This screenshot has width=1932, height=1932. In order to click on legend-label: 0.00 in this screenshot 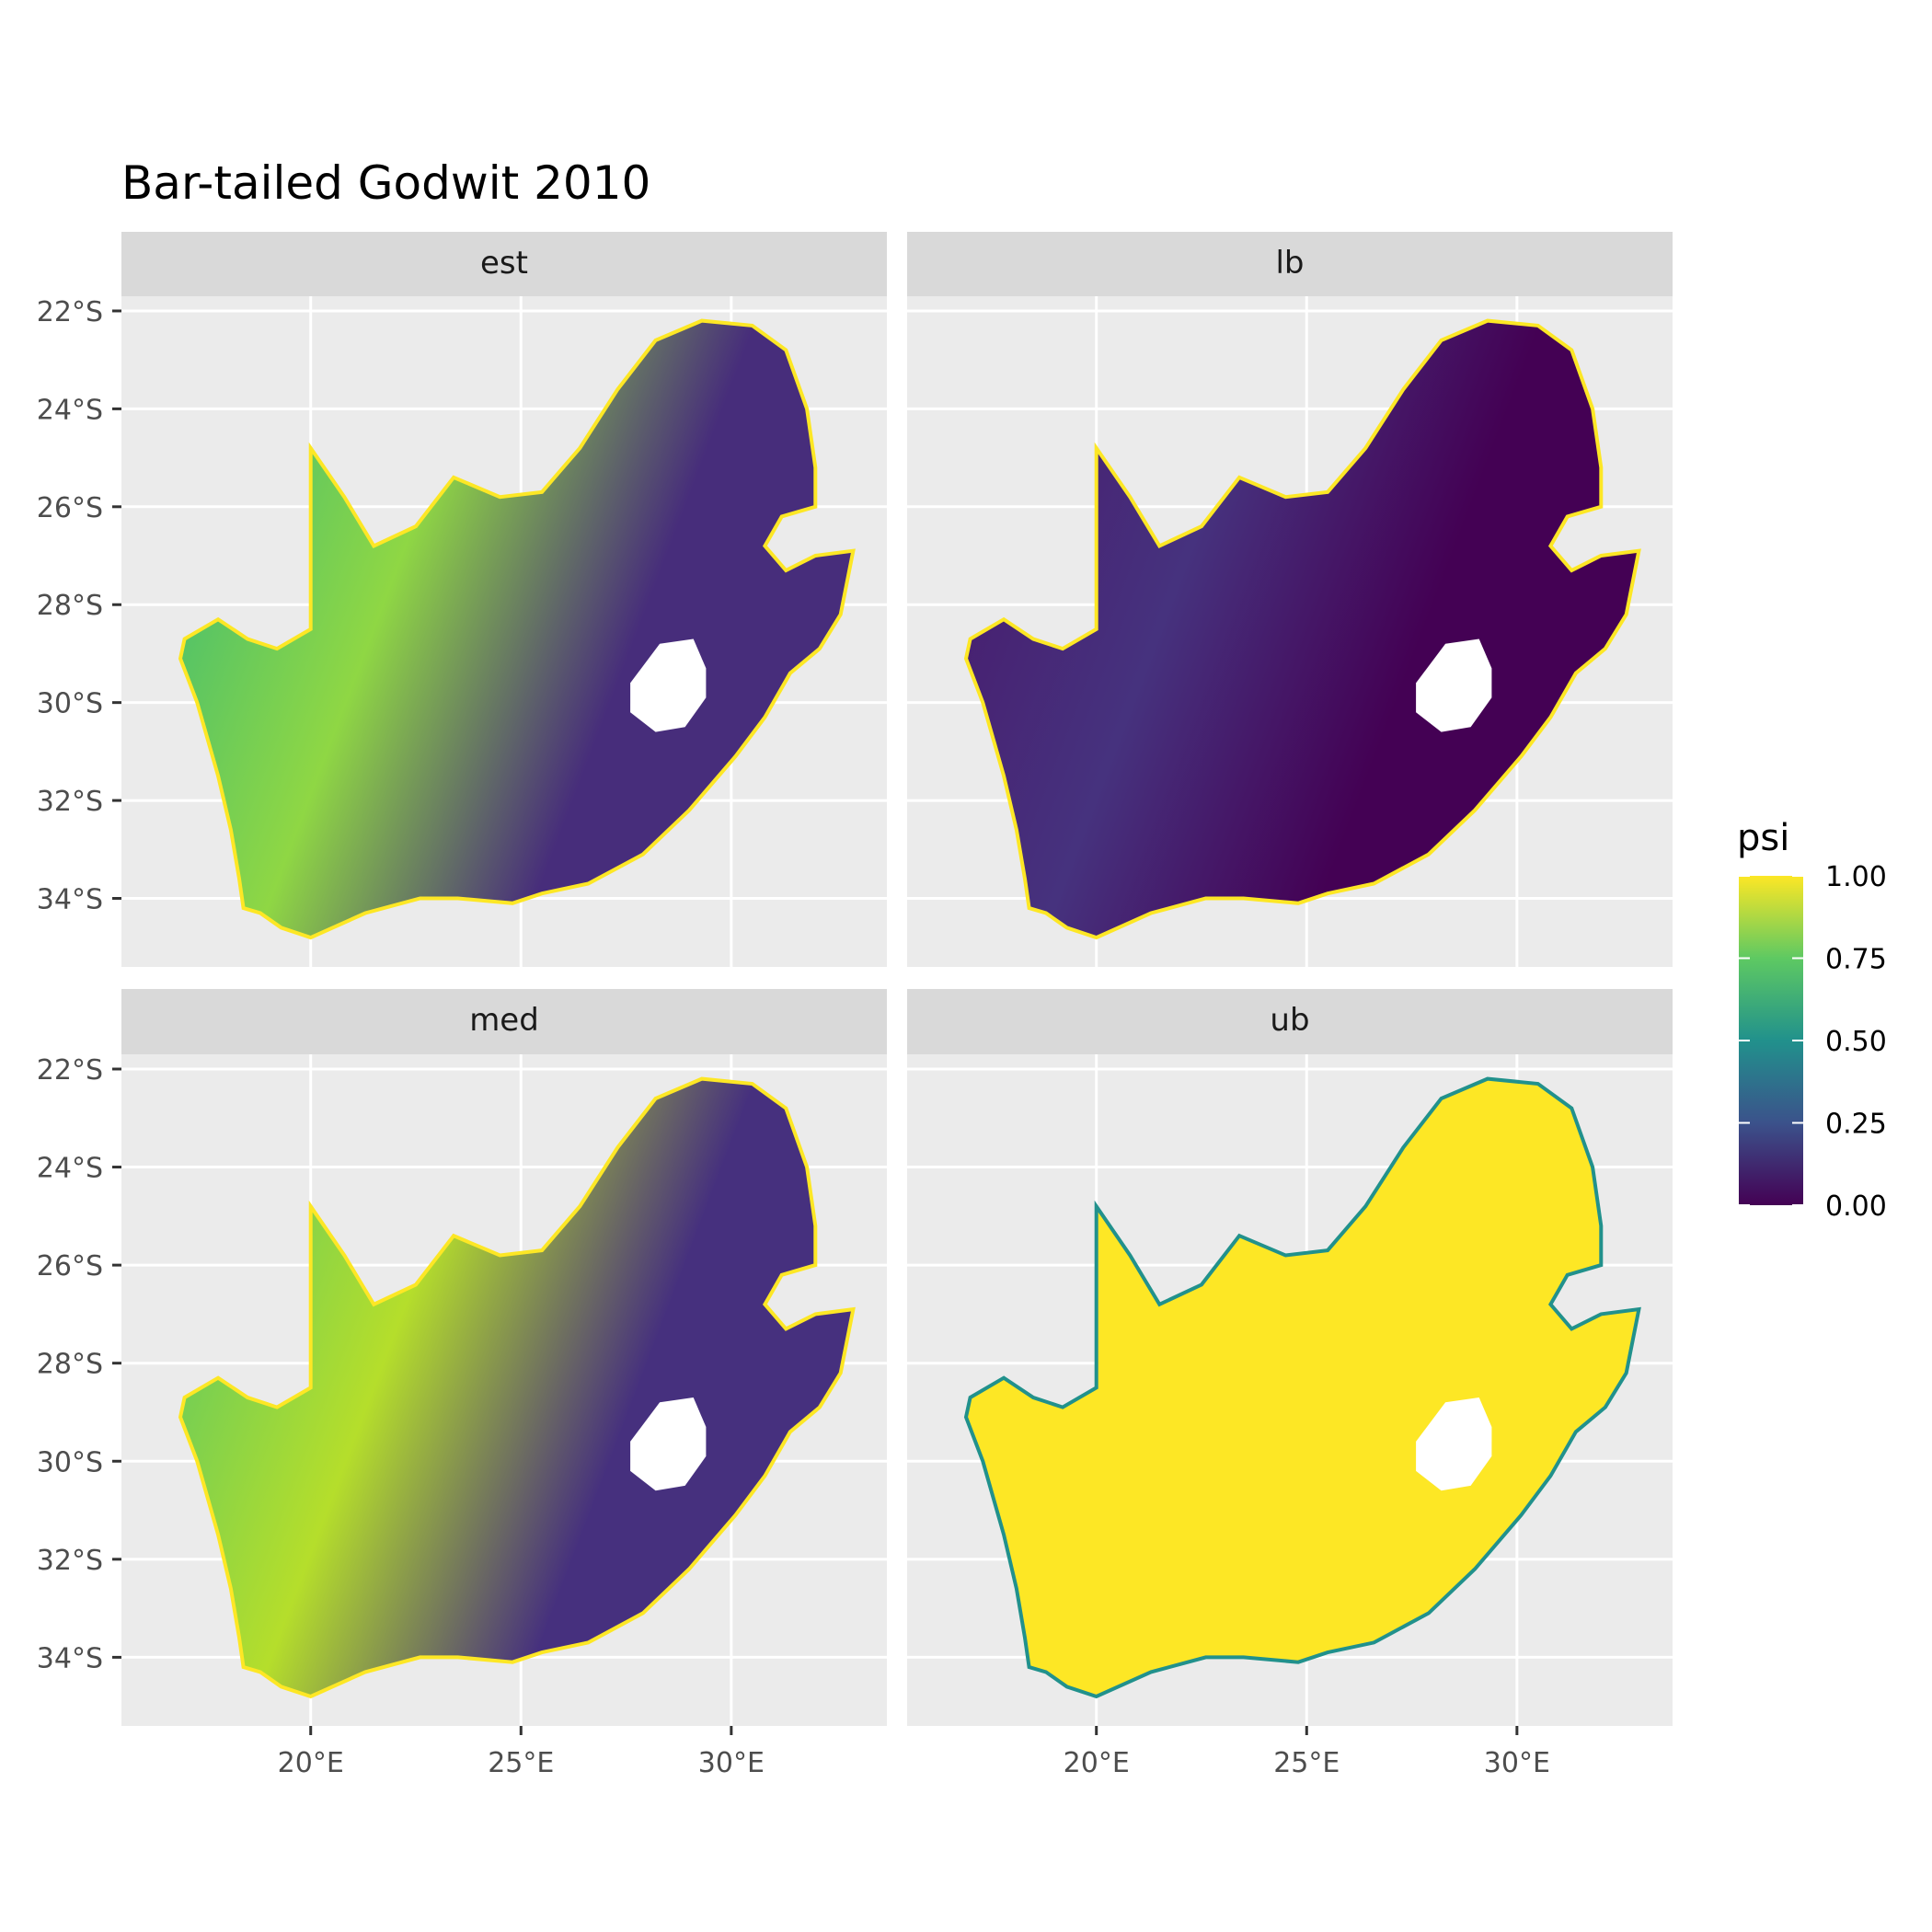, I will do `click(1856, 1206)`.